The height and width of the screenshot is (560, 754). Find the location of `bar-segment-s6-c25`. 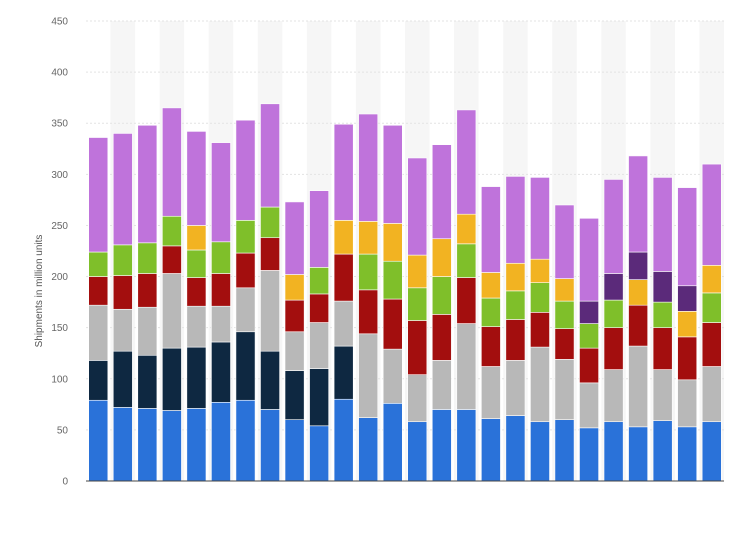

bar-segment-s6-c25 is located at coordinates (687, 324).